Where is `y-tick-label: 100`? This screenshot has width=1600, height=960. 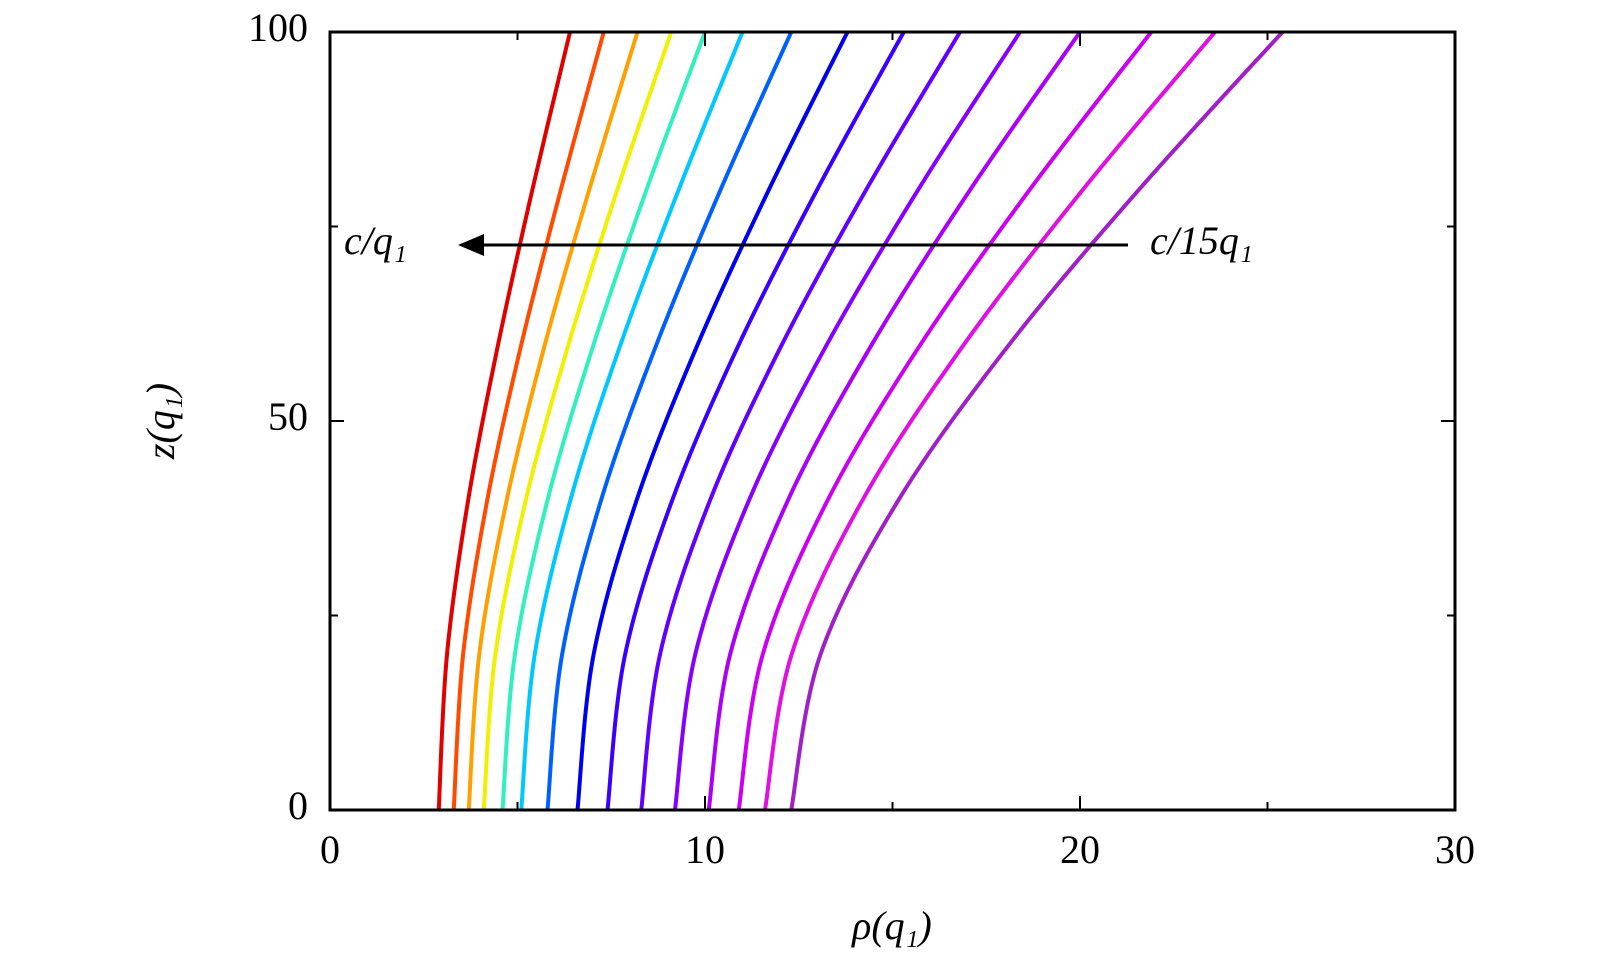
y-tick-label: 100 is located at coordinates (278, 27).